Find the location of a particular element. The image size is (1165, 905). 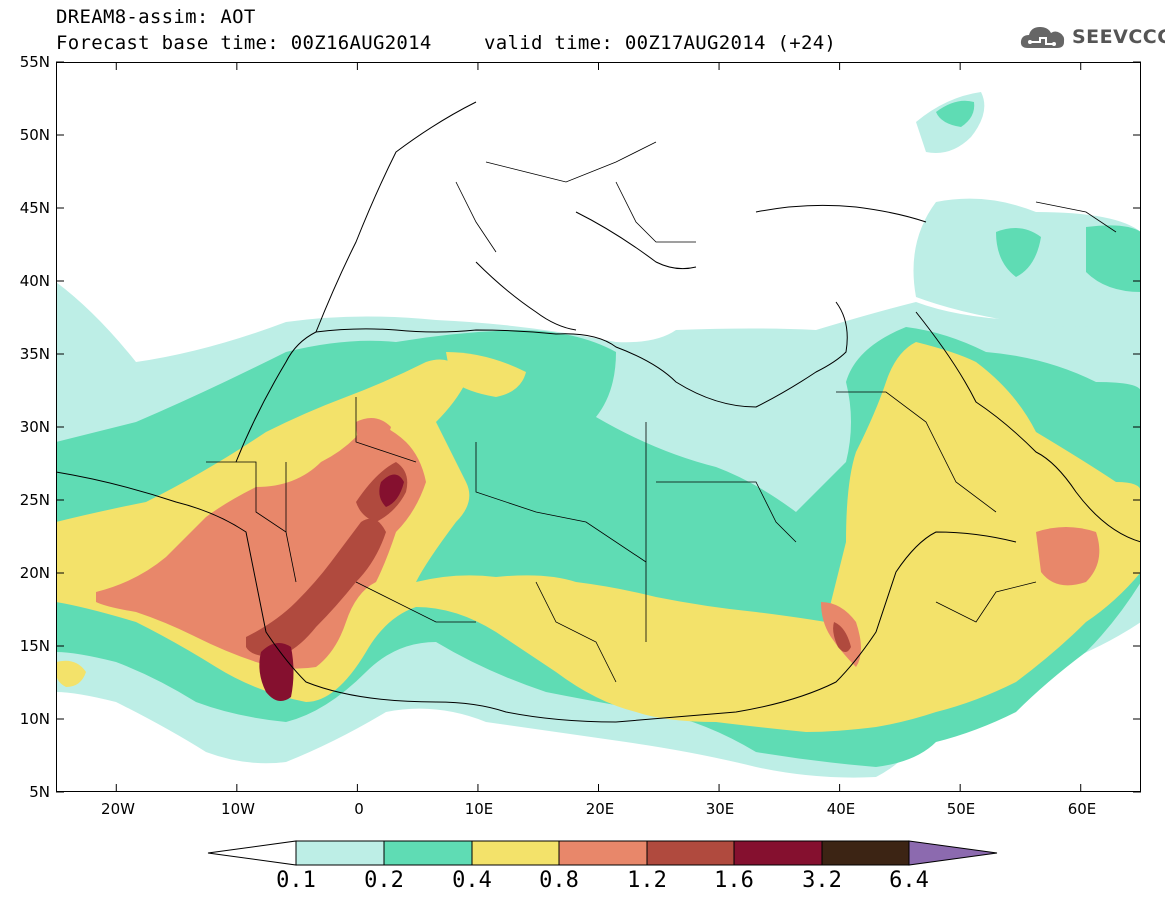

lat-label: 40N is located at coordinates (34, 281).